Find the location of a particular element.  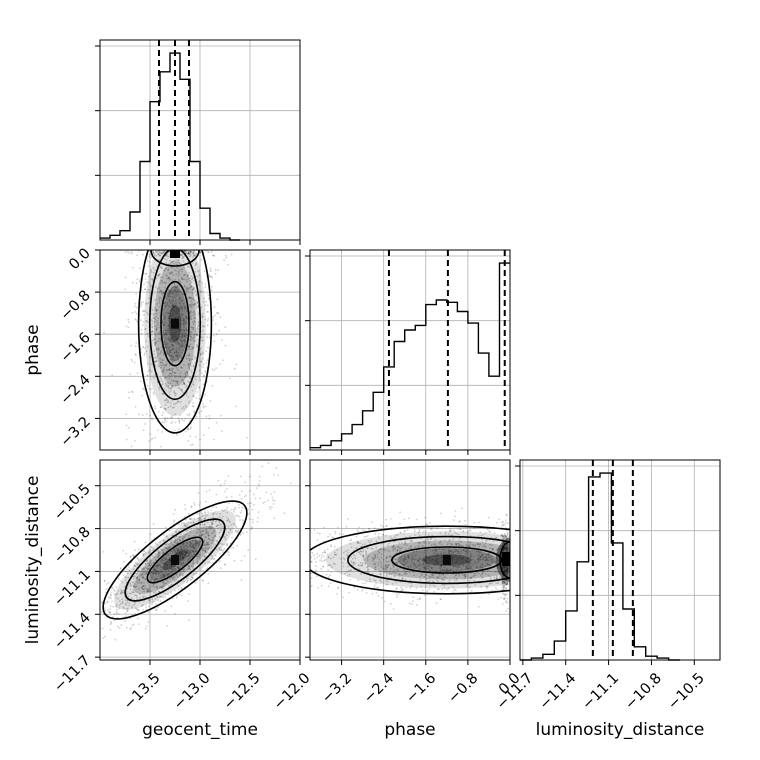

contour-line is located at coordinates (175, 258).